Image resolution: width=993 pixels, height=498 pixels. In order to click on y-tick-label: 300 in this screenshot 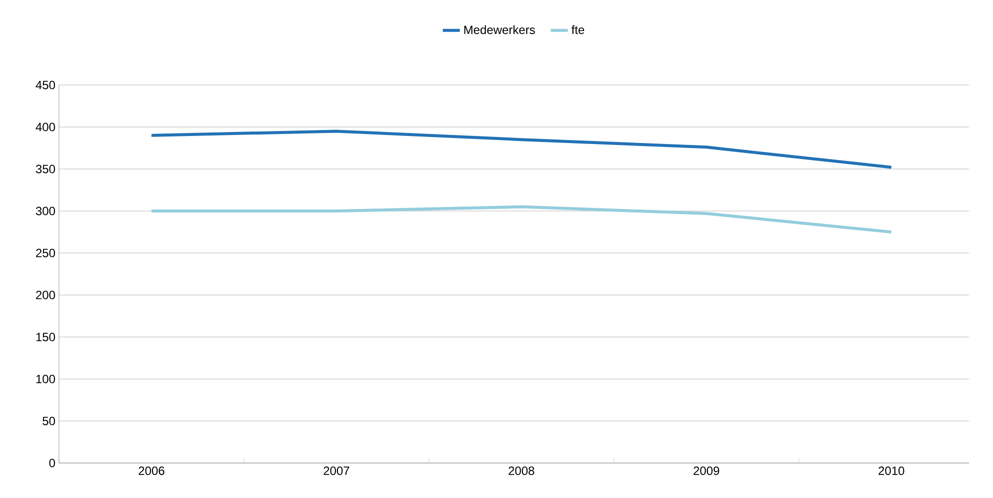, I will do `click(46, 211)`.